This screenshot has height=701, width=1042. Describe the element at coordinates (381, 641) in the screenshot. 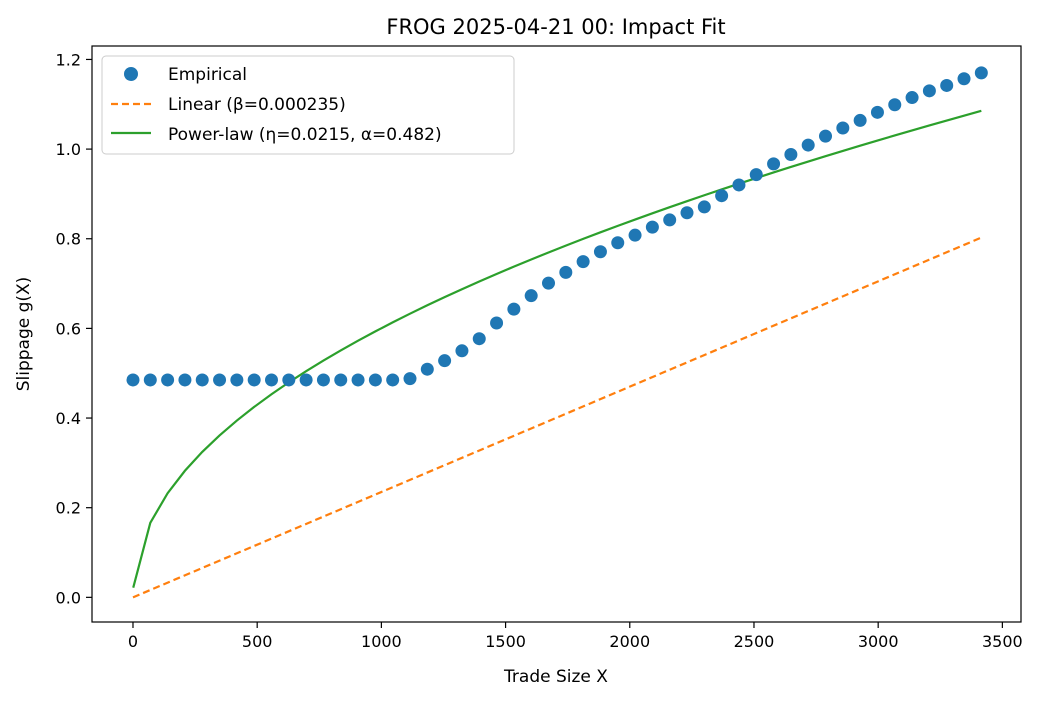

I see `x-tick-label: 1000` at that location.